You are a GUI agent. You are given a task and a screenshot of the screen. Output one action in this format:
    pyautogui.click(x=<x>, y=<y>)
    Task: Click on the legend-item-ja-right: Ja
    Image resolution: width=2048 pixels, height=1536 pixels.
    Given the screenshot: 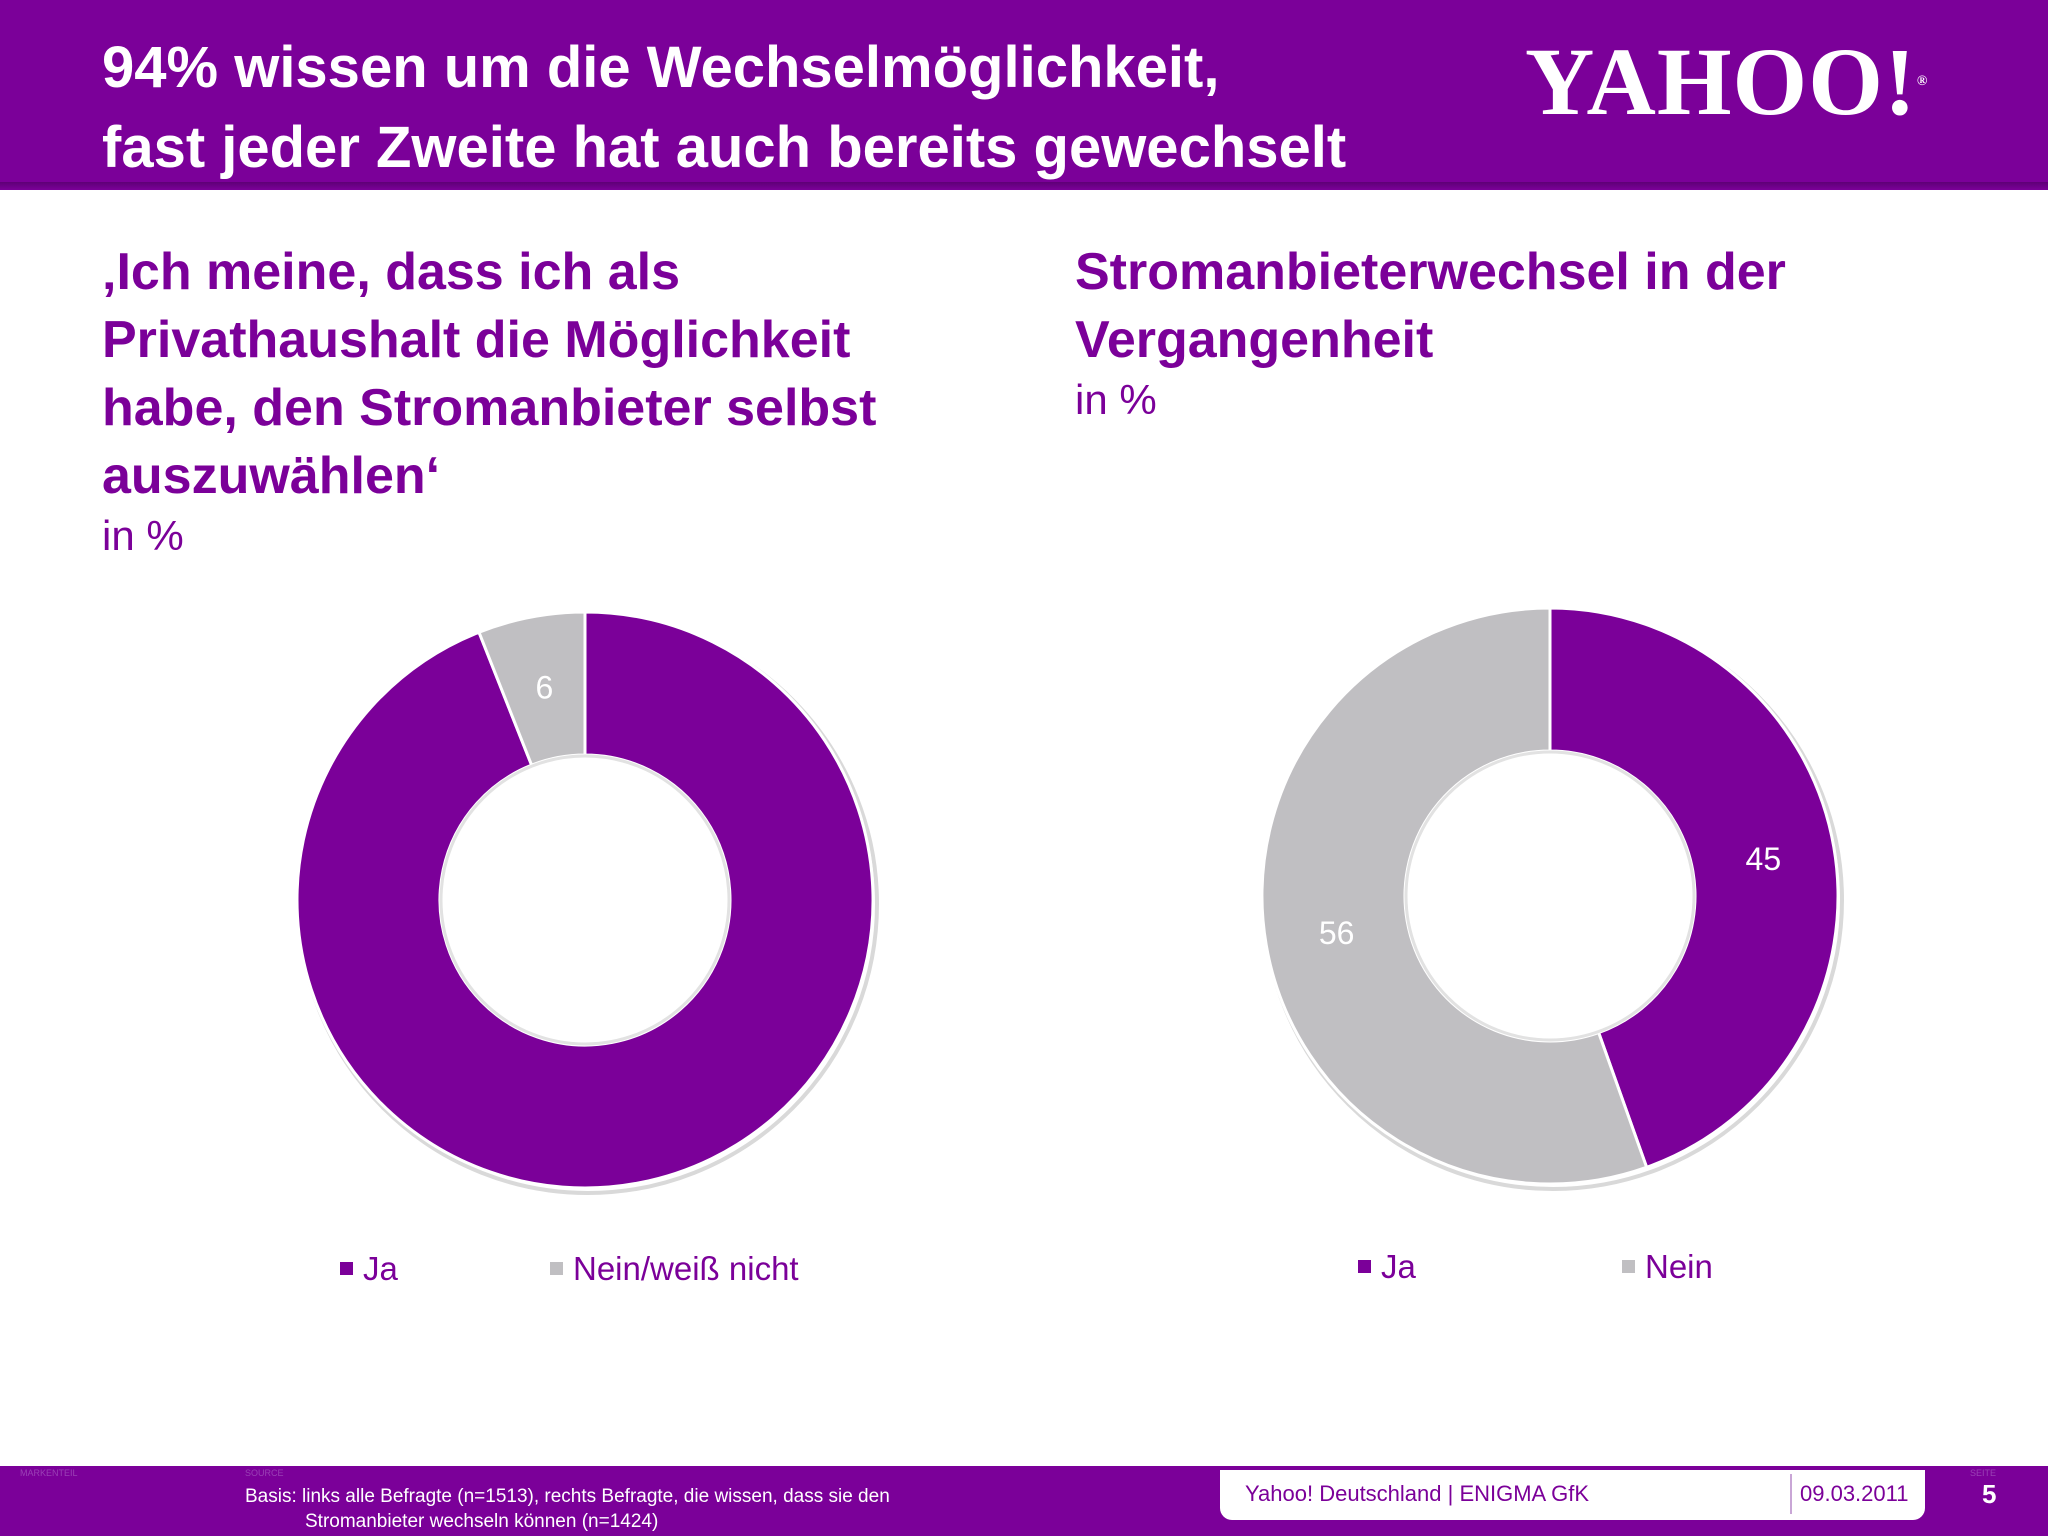 What is the action you would take?
    pyautogui.click(x=1387, y=1267)
    